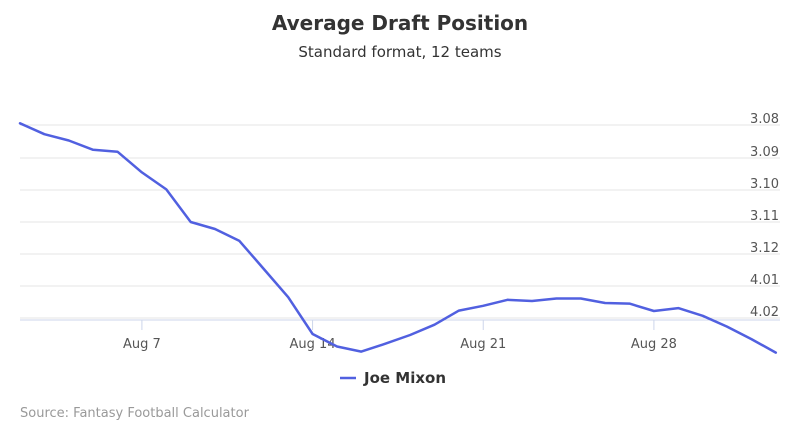 This screenshot has height=440, width=800. What do you see at coordinates (142, 344) in the screenshot?
I see `x-tick-label: Aug 7` at bounding box center [142, 344].